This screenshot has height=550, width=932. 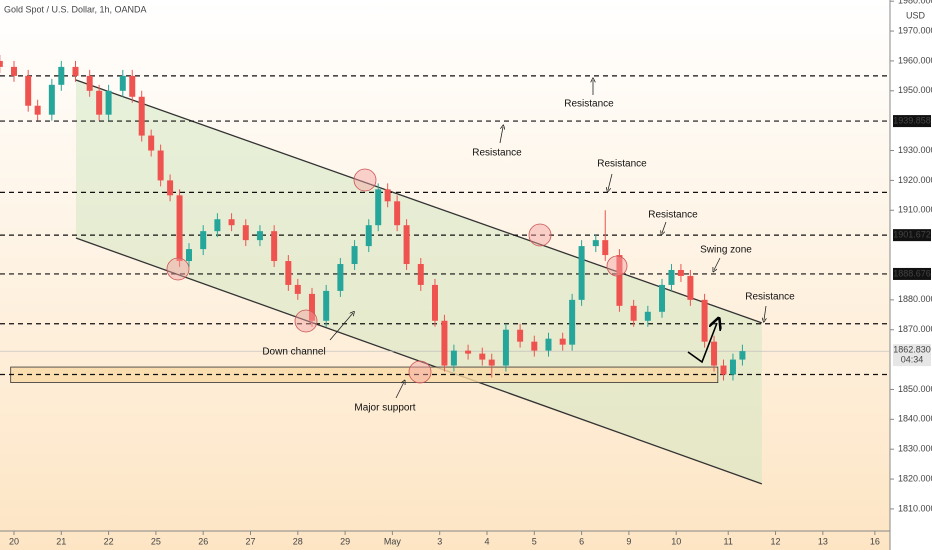 I want to click on y-tick-label: 1870.000, so click(x=915, y=329).